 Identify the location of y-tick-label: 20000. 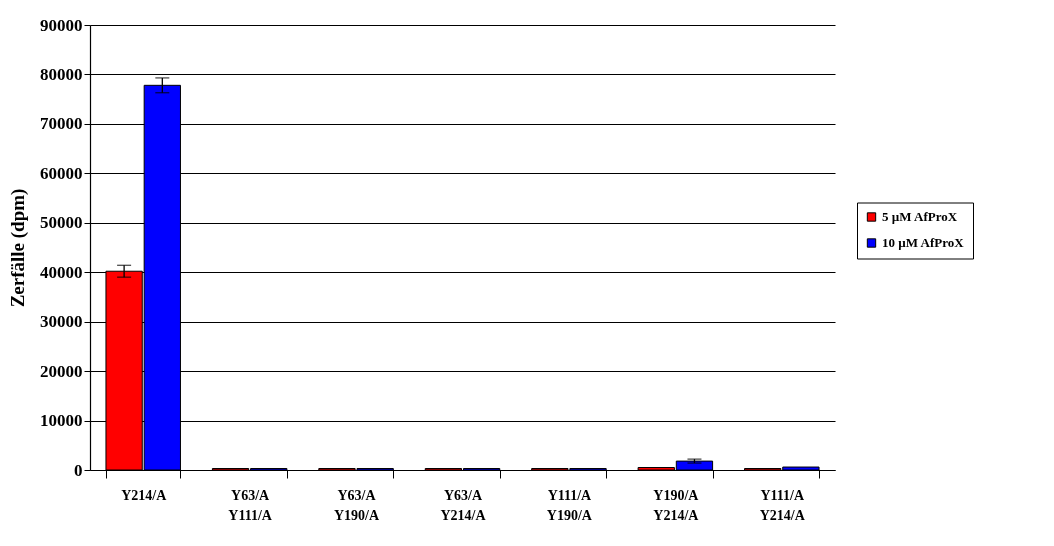
(61, 371).